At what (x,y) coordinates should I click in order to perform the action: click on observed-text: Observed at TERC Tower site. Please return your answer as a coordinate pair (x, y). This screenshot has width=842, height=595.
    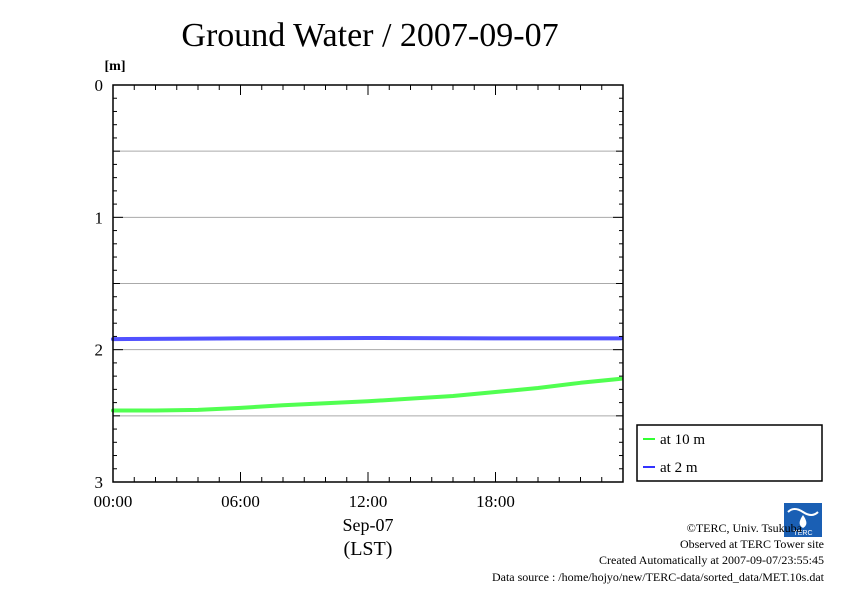
    Looking at the image, I should click on (751, 544).